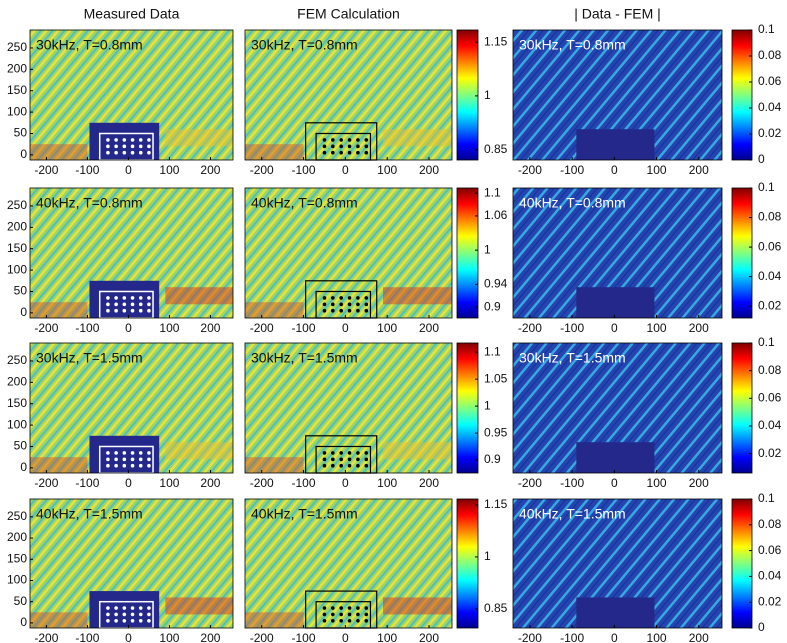 The width and height of the screenshot is (787, 643). What do you see at coordinates (467, 253) in the screenshot?
I see `colorbar` at bounding box center [467, 253].